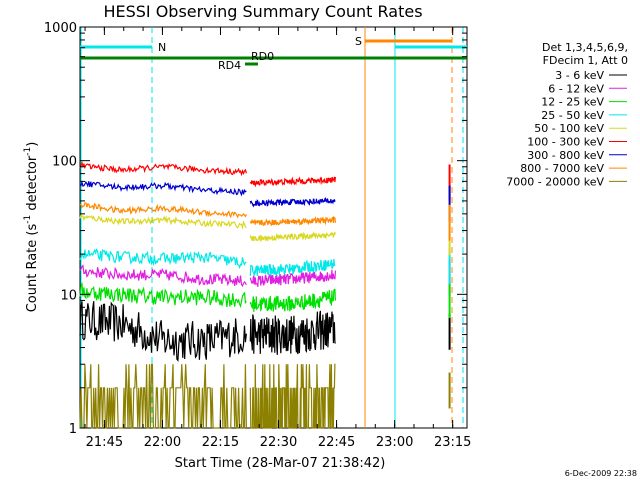 This screenshot has width=640, height=480. What do you see at coordinates (73, 429) in the screenshot?
I see `y-tick-label: 1` at bounding box center [73, 429].